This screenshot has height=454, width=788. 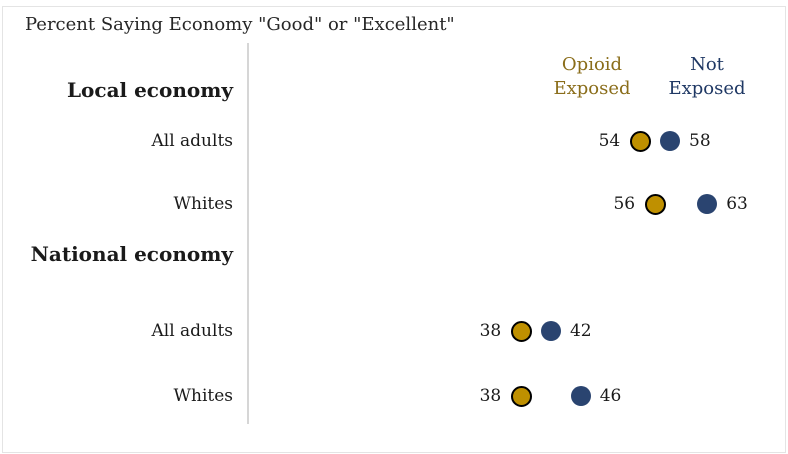 What do you see at coordinates (248, 233) in the screenshot?
I see `category-axis-line` at bounding box center [248, 233].